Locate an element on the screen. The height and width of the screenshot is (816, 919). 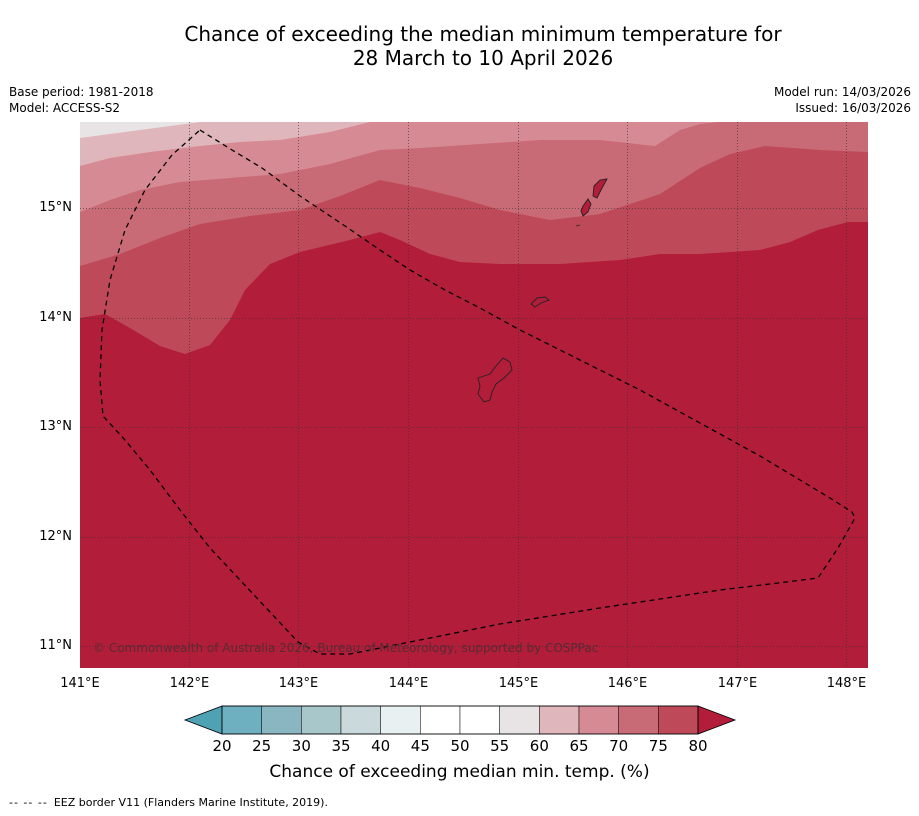
colorbar-frame is located at coordinates (460, 720).